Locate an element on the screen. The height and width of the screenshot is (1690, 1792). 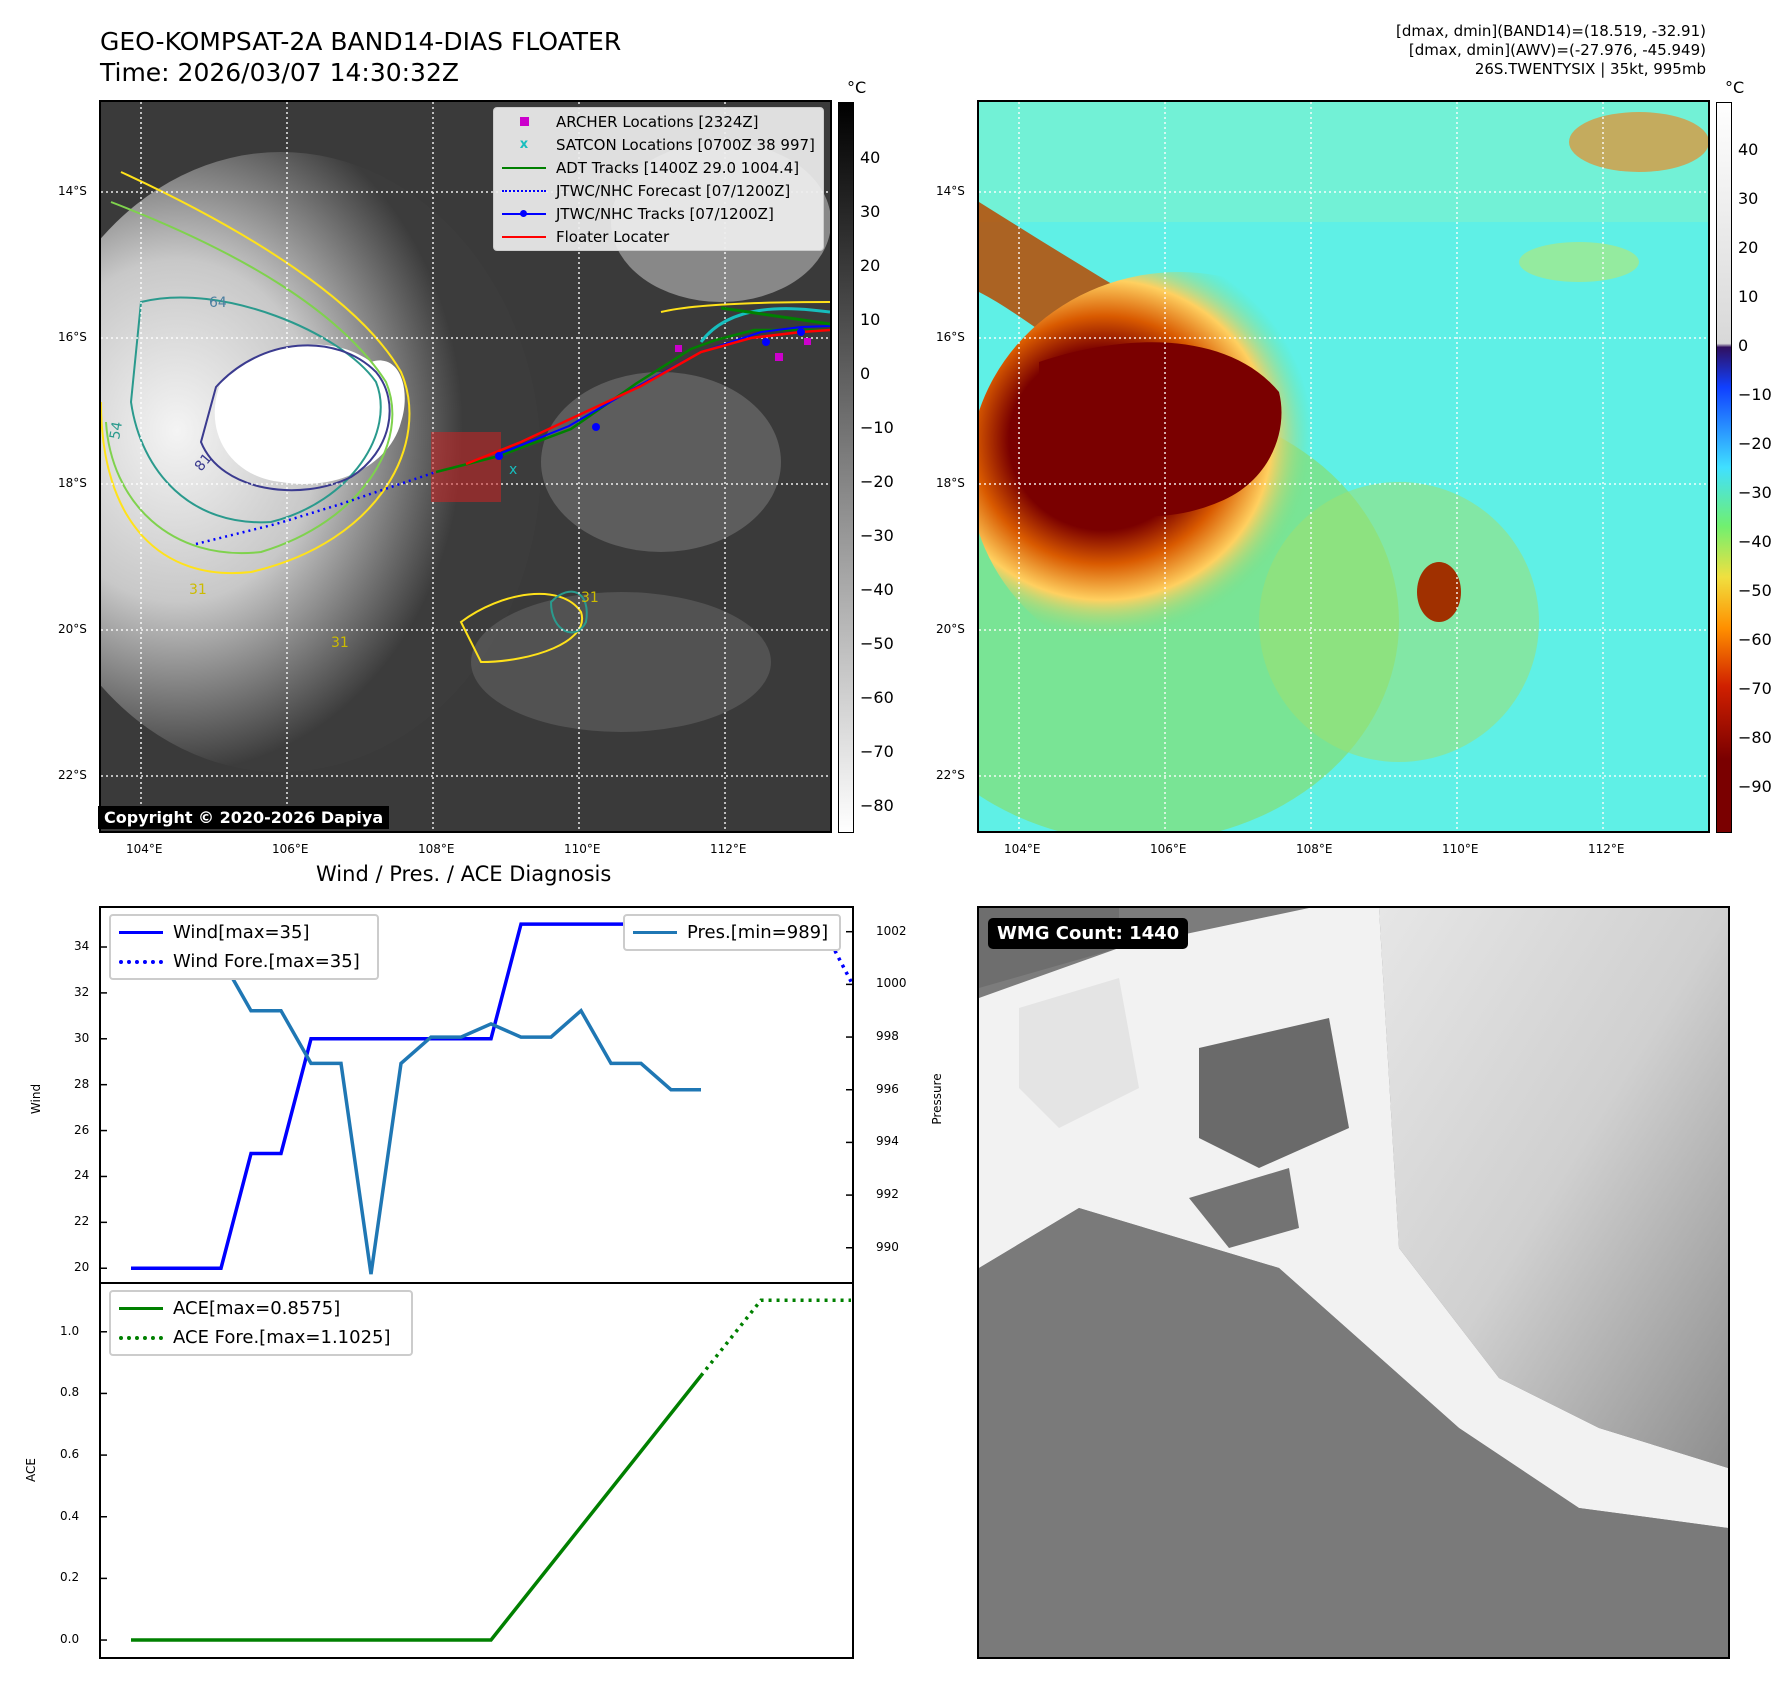
pressure-axis-label: Pressure is located at coordinates (937, 1099).